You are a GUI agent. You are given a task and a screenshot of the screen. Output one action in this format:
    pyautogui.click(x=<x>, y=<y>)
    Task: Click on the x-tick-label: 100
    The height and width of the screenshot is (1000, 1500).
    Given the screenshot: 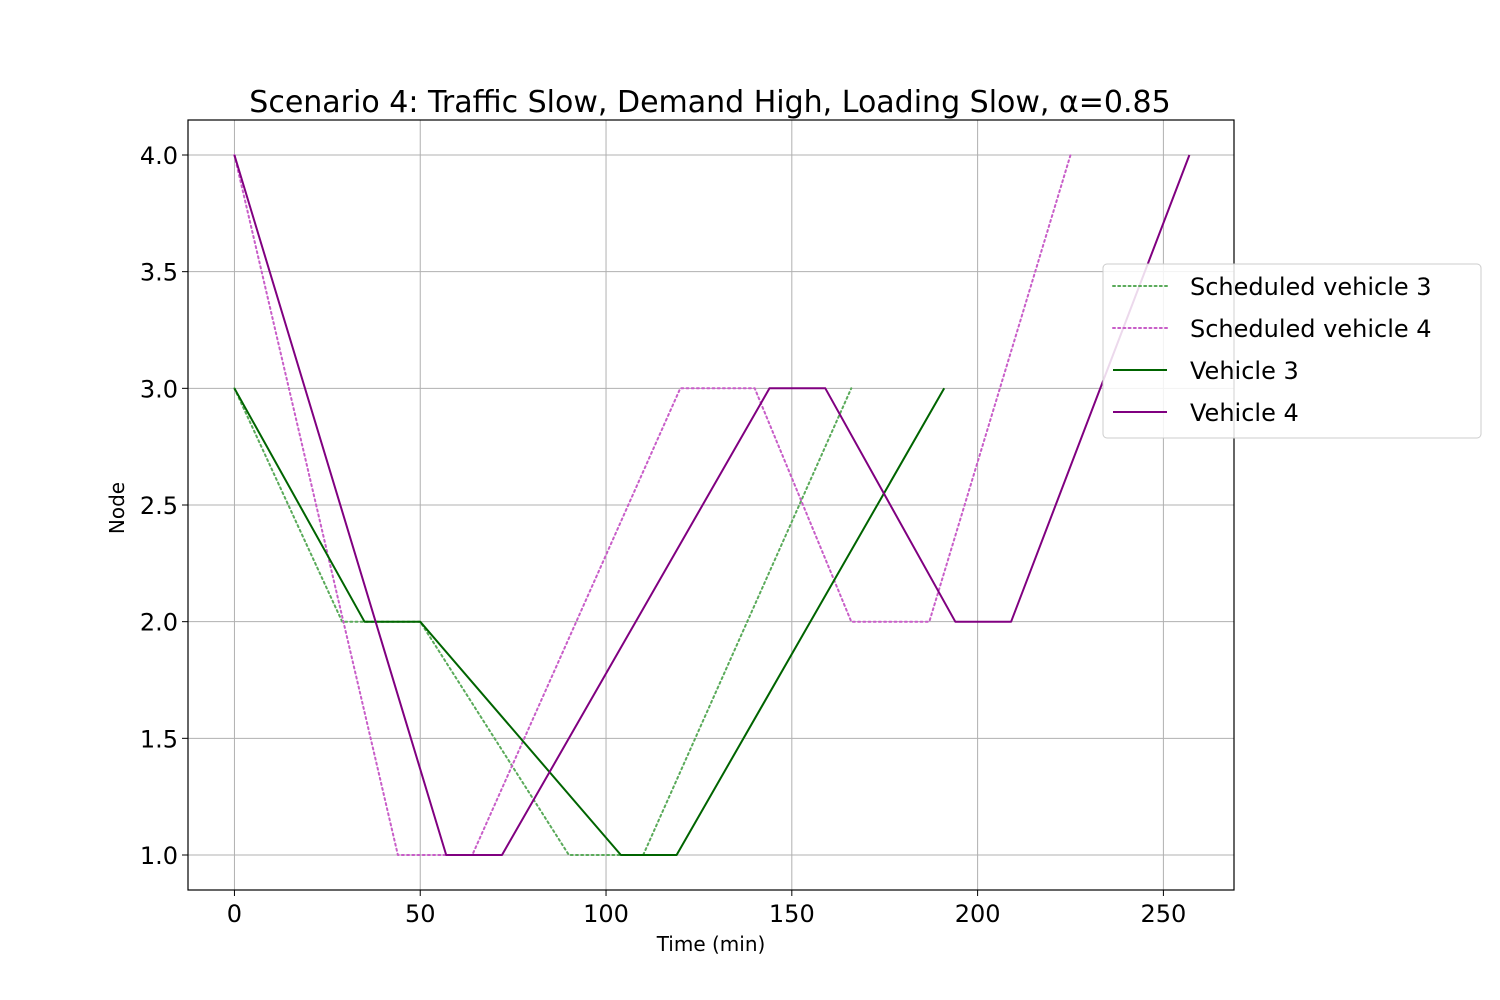 What is the action you would take?
    pyautogui.click(x=606, y=914)
    